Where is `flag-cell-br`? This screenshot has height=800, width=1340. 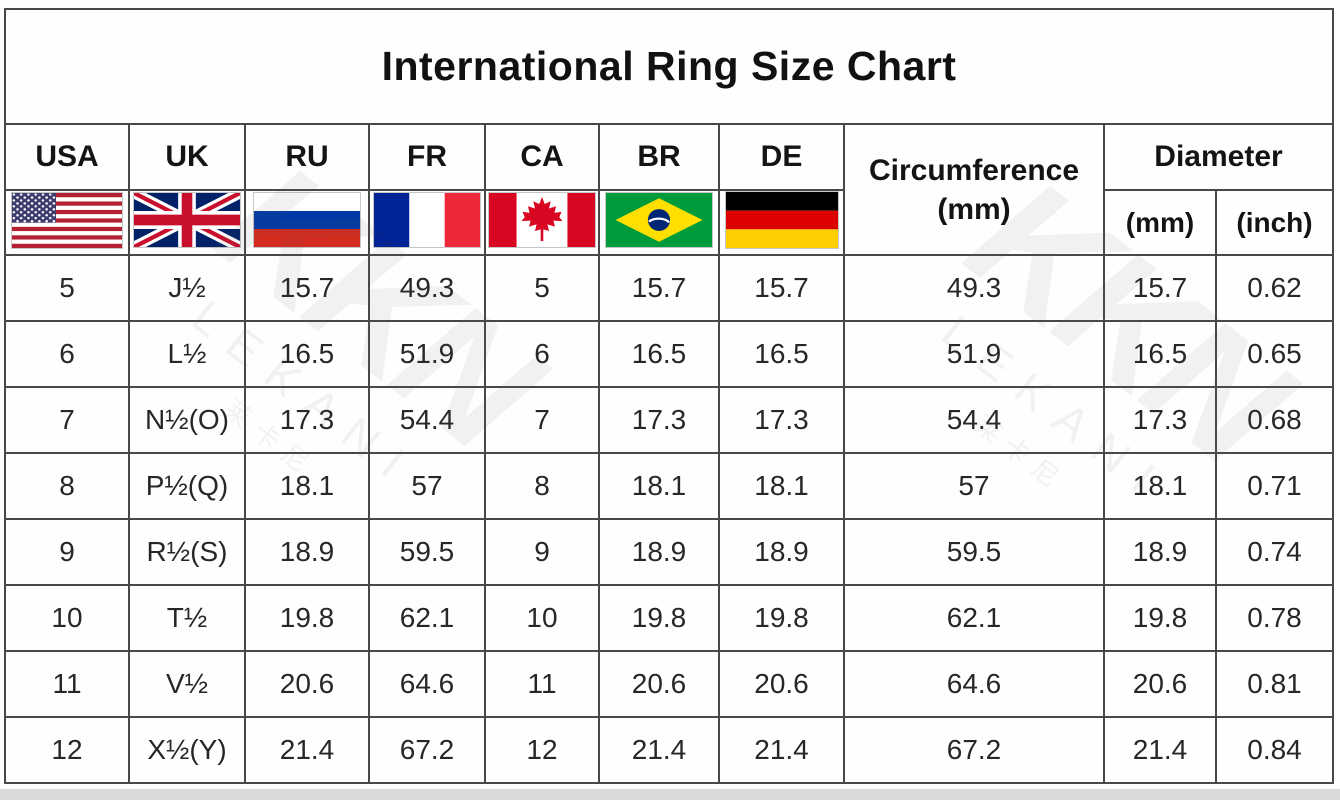 flag-cell-br is located at coordinates (659, 222).